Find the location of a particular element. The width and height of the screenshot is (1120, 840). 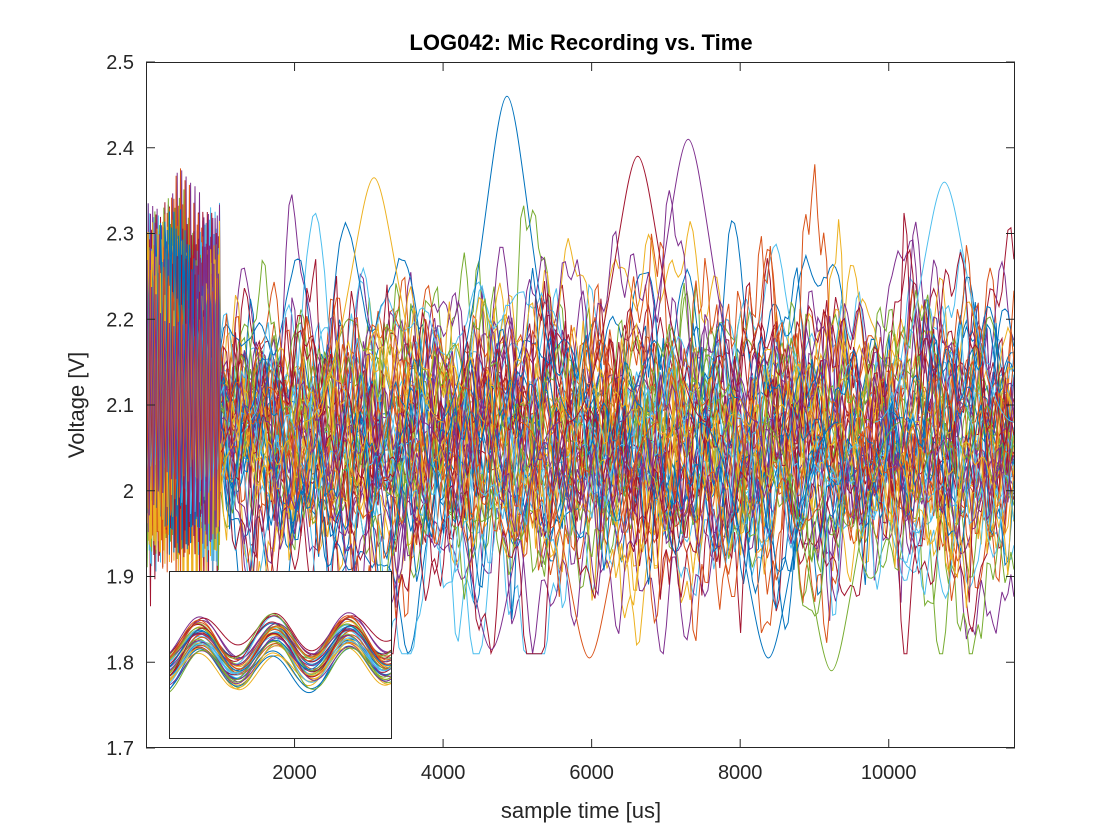

y-tick-label: 2.1 is located at coordinates (120, 406).